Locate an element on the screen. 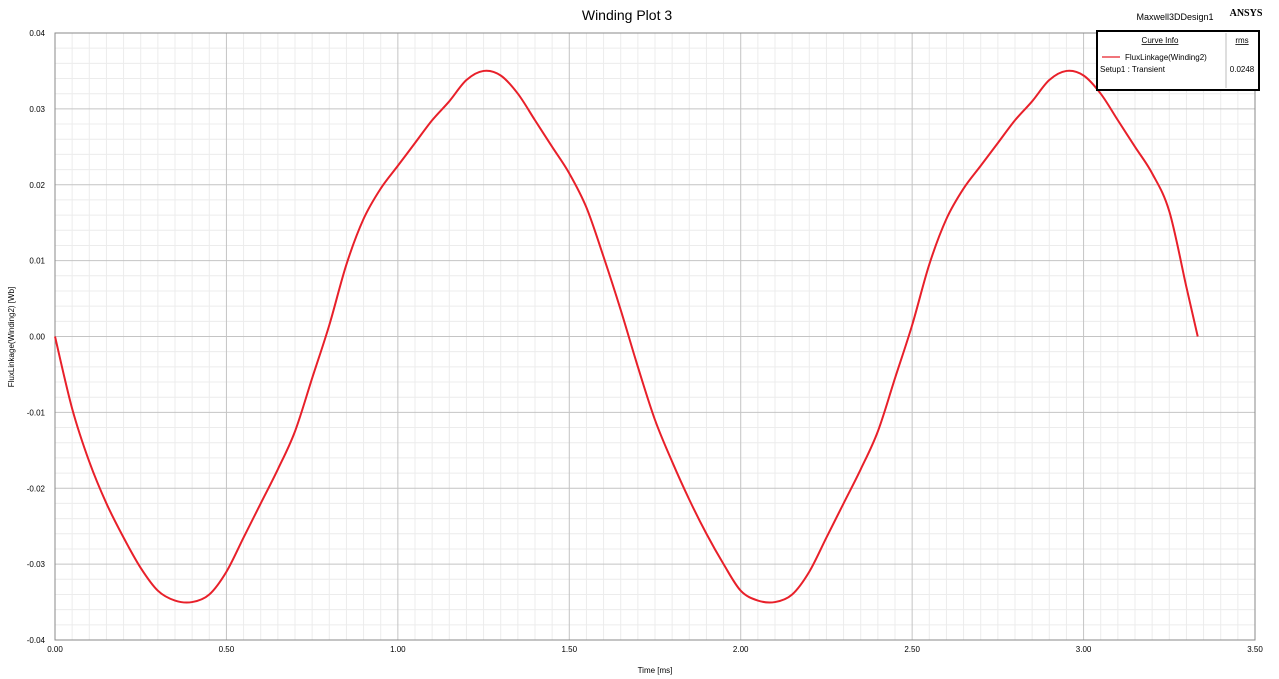 The image size is (1279, 679). y-tick-label: -0.02 is located at coordinates (36, 488).